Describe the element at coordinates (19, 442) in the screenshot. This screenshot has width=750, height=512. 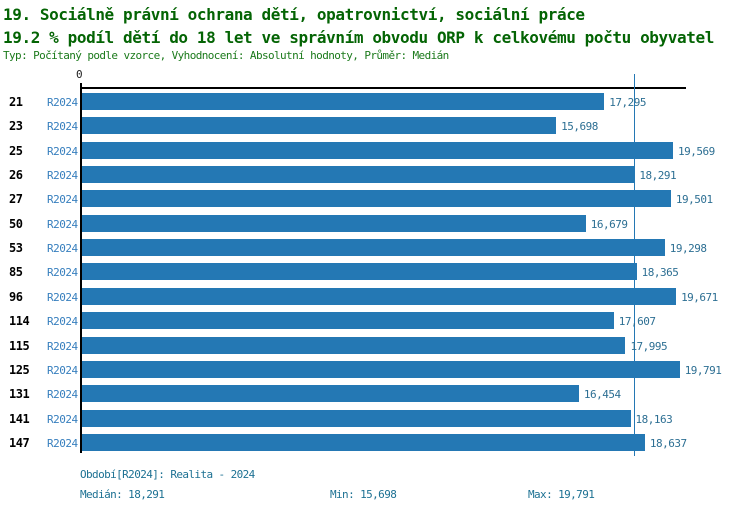
I see `row-category-label: 147` at that location.